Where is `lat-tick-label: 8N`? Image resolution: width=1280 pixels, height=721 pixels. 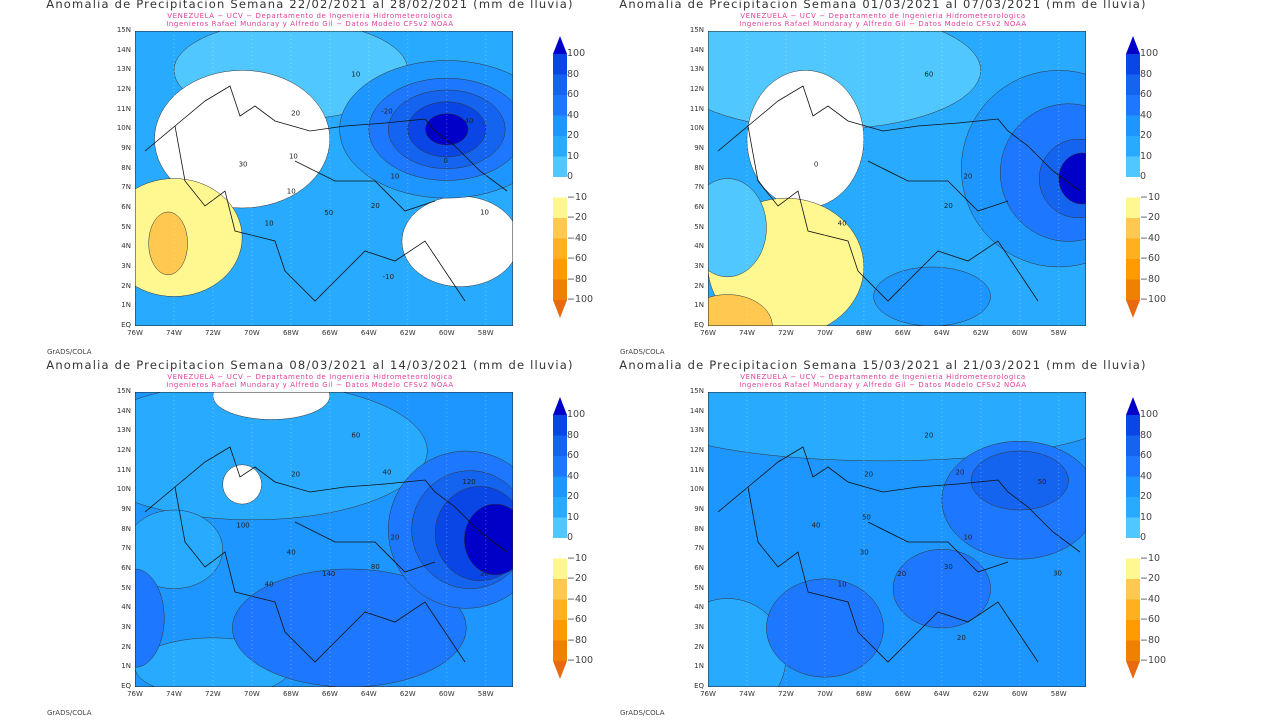 lat-tick-label: 8N is located at coordinates (699, 528).